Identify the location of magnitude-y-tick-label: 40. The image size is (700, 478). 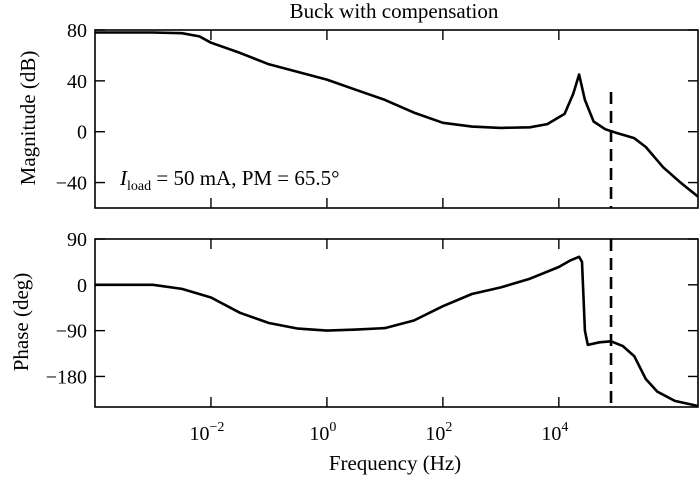
(77, 82).